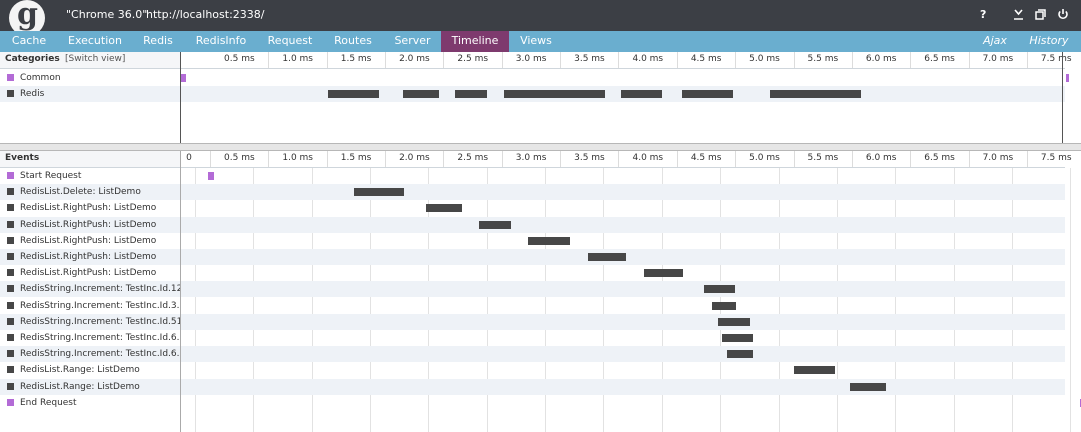 This screenshot has height=432, width=1081. I want to click on category-redis: Redis, so click(90, 94).